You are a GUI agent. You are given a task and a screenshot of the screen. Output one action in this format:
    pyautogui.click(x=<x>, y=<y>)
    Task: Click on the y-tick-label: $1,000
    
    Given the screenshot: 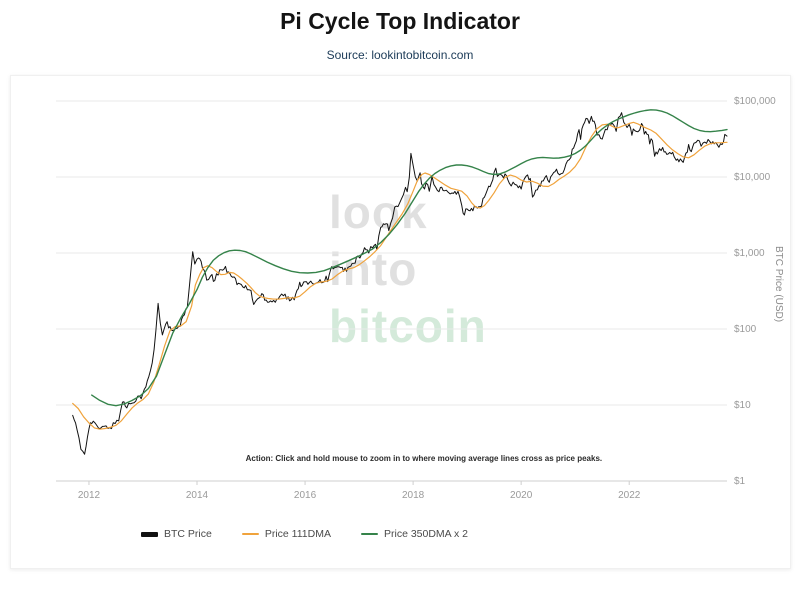 What is the action you would take?
    pyautogui.click(x=749, y=253)
    